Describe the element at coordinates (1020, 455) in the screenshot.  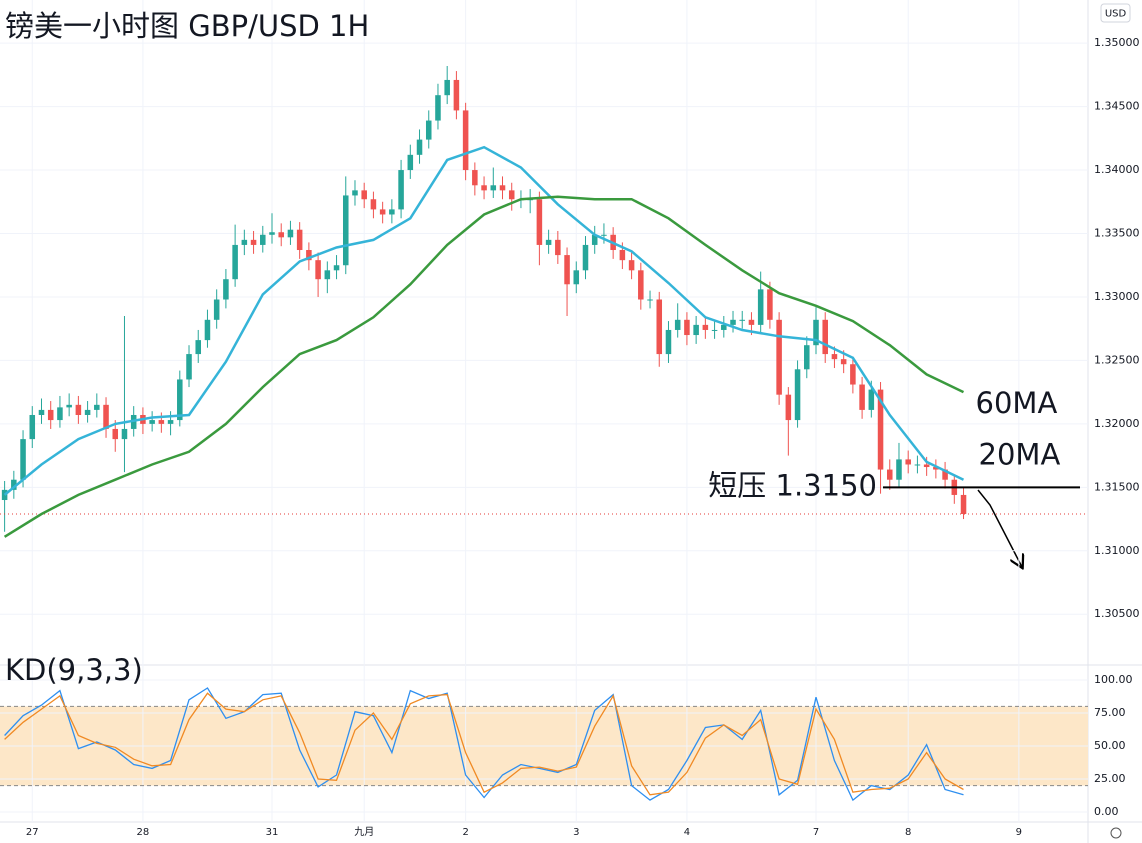
I see `series-label: 20MA` at that location.